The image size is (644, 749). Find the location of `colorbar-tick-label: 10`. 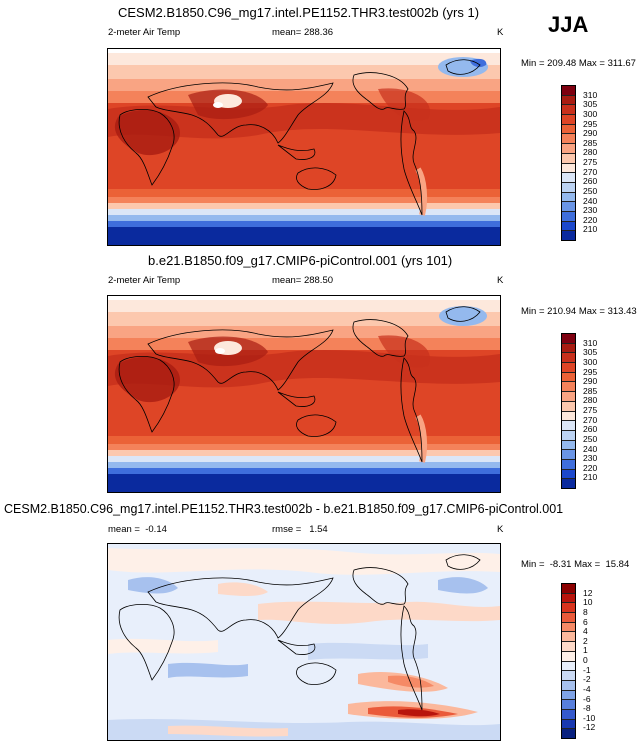

colorbar-tick-label: 10 is located at coordinates (588, 602).